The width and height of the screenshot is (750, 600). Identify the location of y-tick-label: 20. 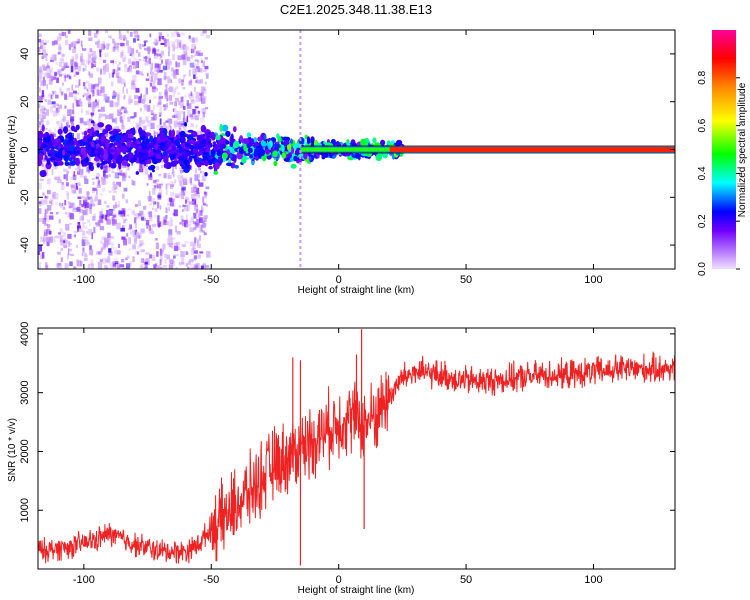
(25, 102).